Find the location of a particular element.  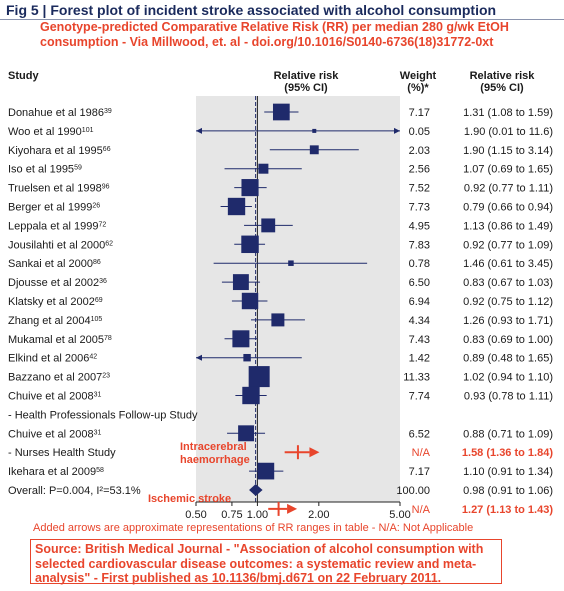

weight-value: 2.03 is located at coordinates (419, 151).